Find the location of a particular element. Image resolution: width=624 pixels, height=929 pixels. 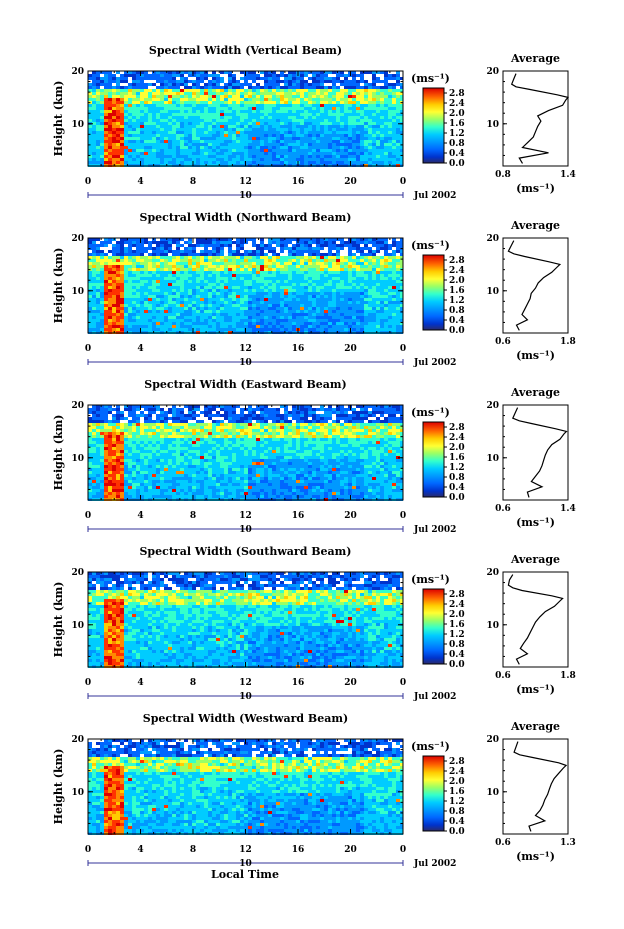

panel-title: Spectral Width (Westward Beam) is located at coordinates (245, 718).